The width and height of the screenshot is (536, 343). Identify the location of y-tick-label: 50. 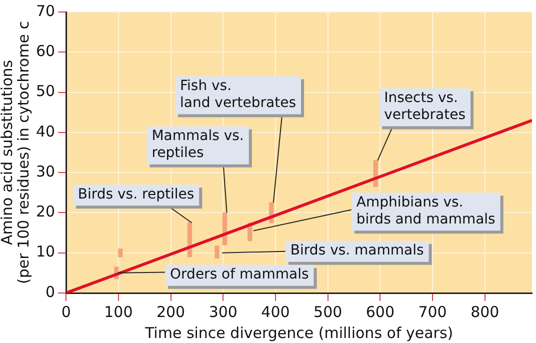
(46, 91).